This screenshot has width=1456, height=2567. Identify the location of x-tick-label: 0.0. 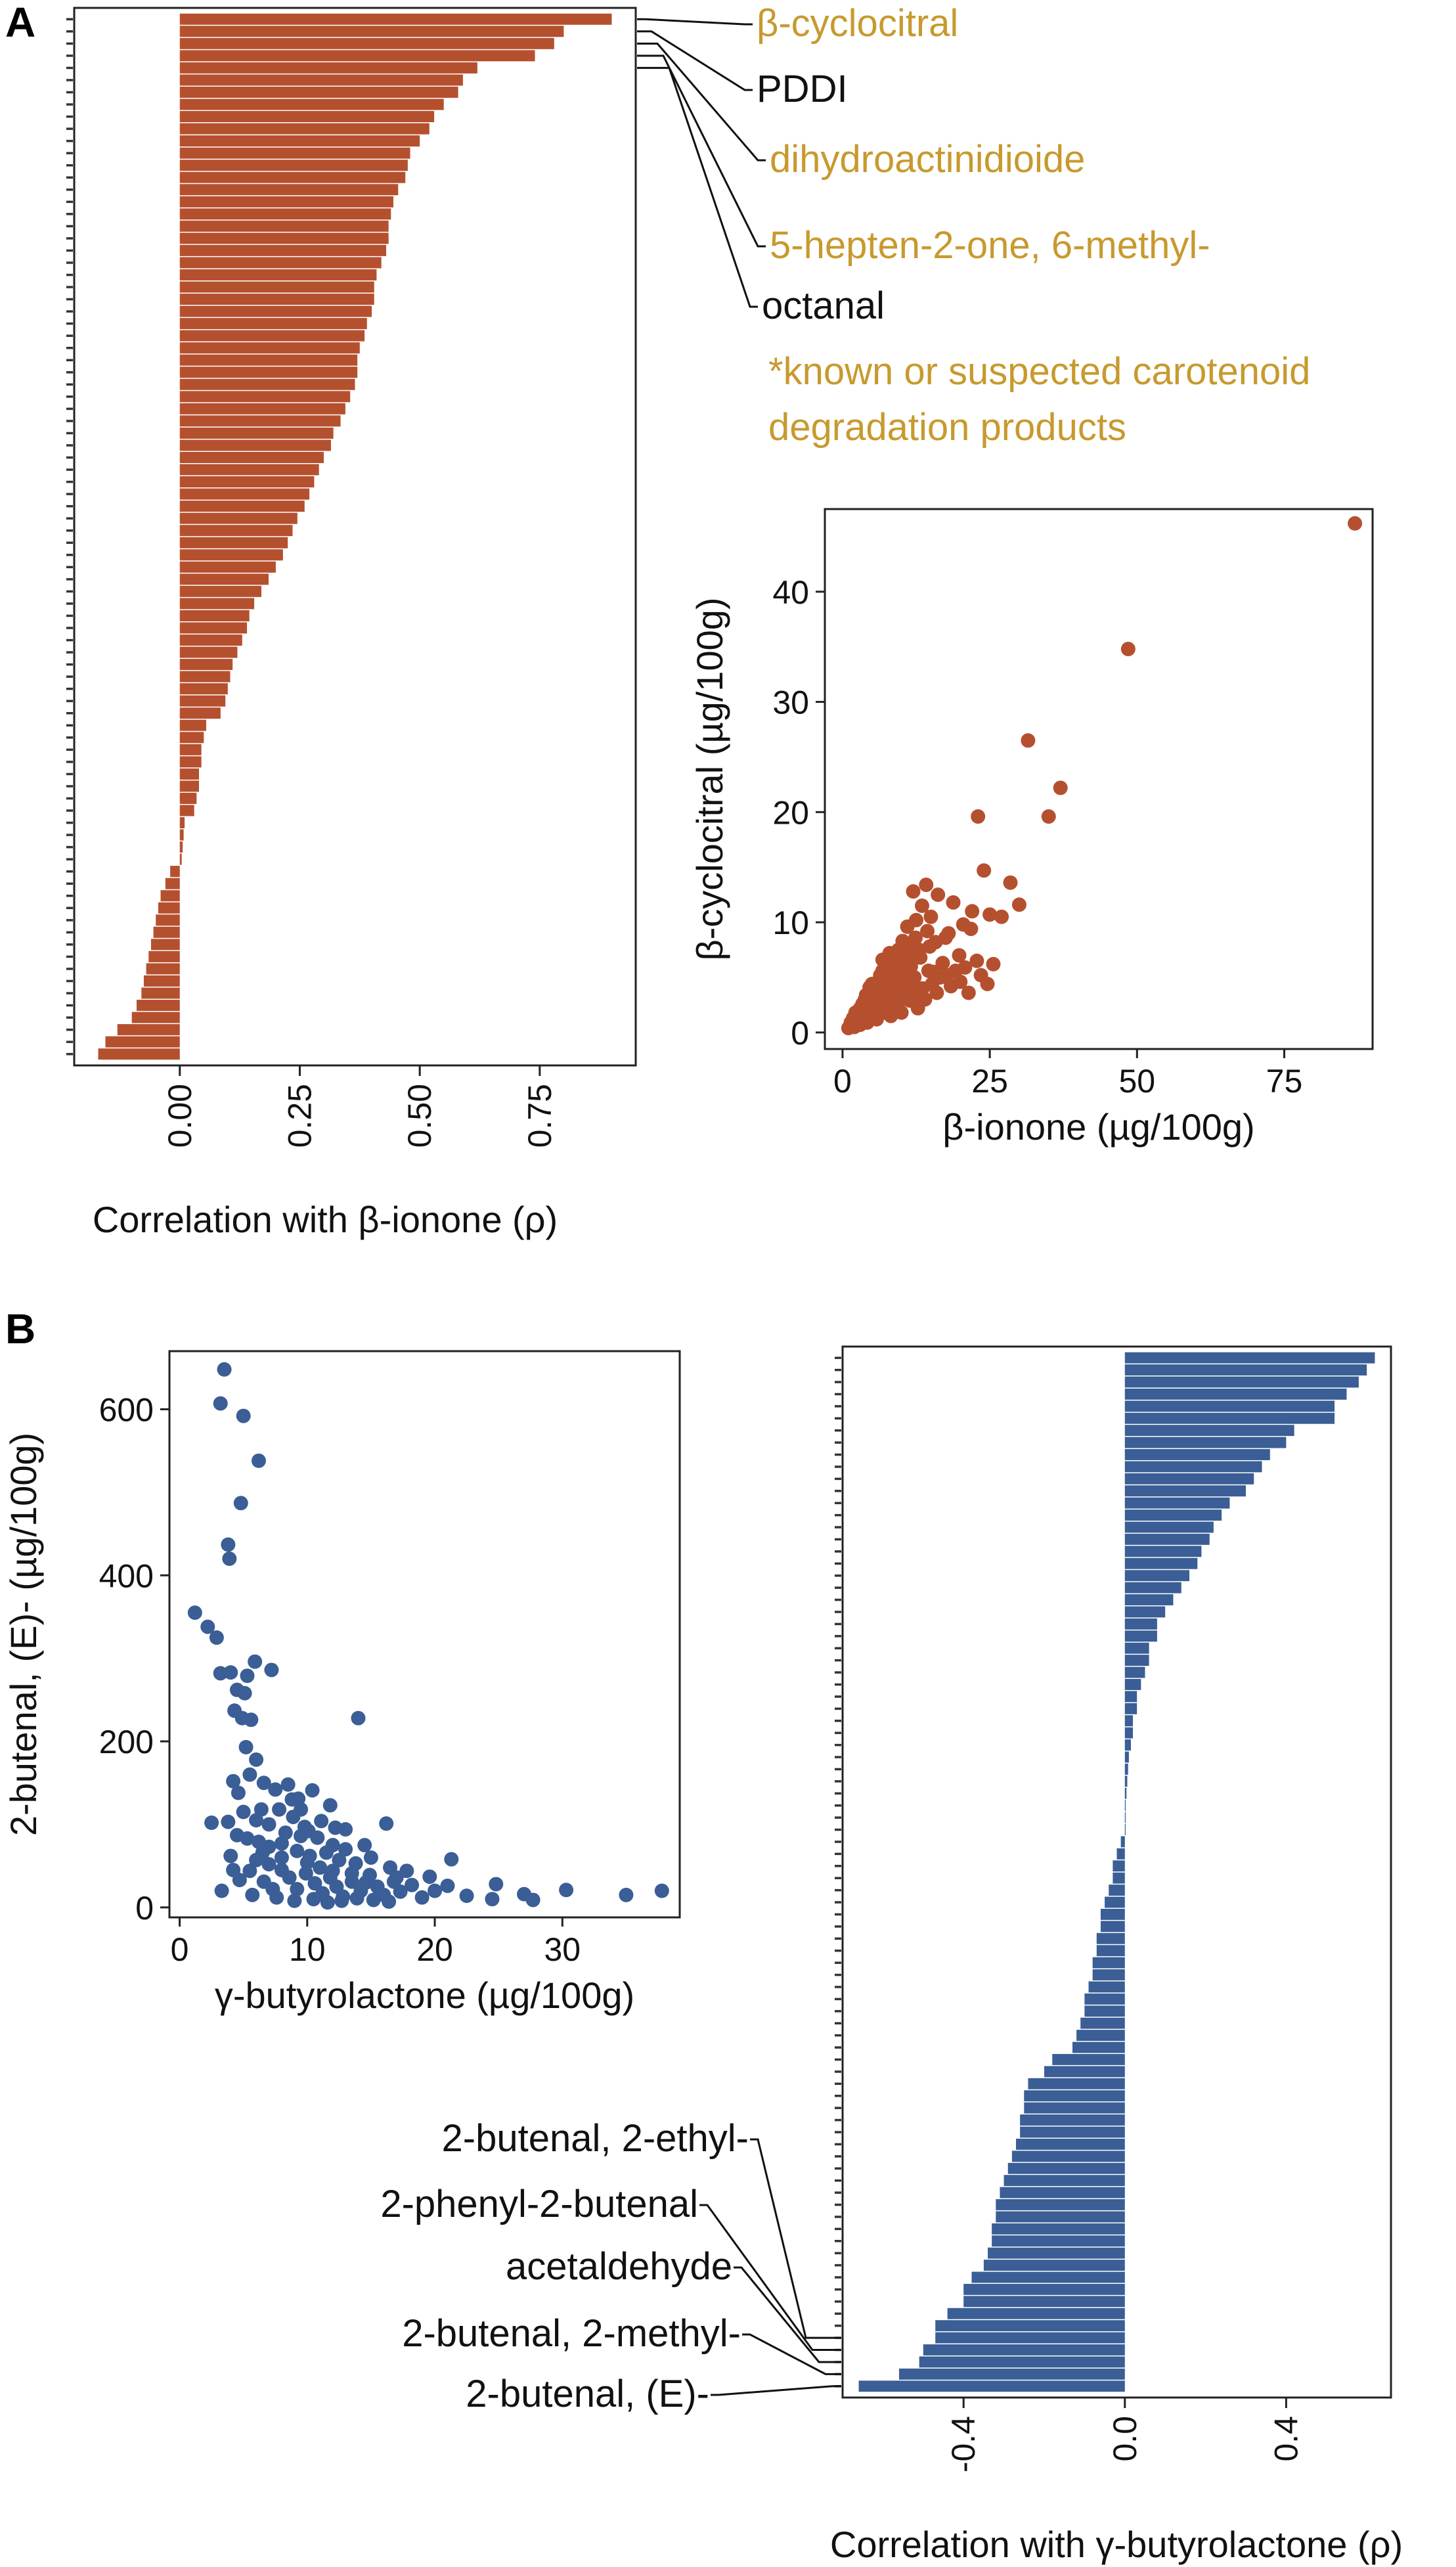
(1125, 2439).